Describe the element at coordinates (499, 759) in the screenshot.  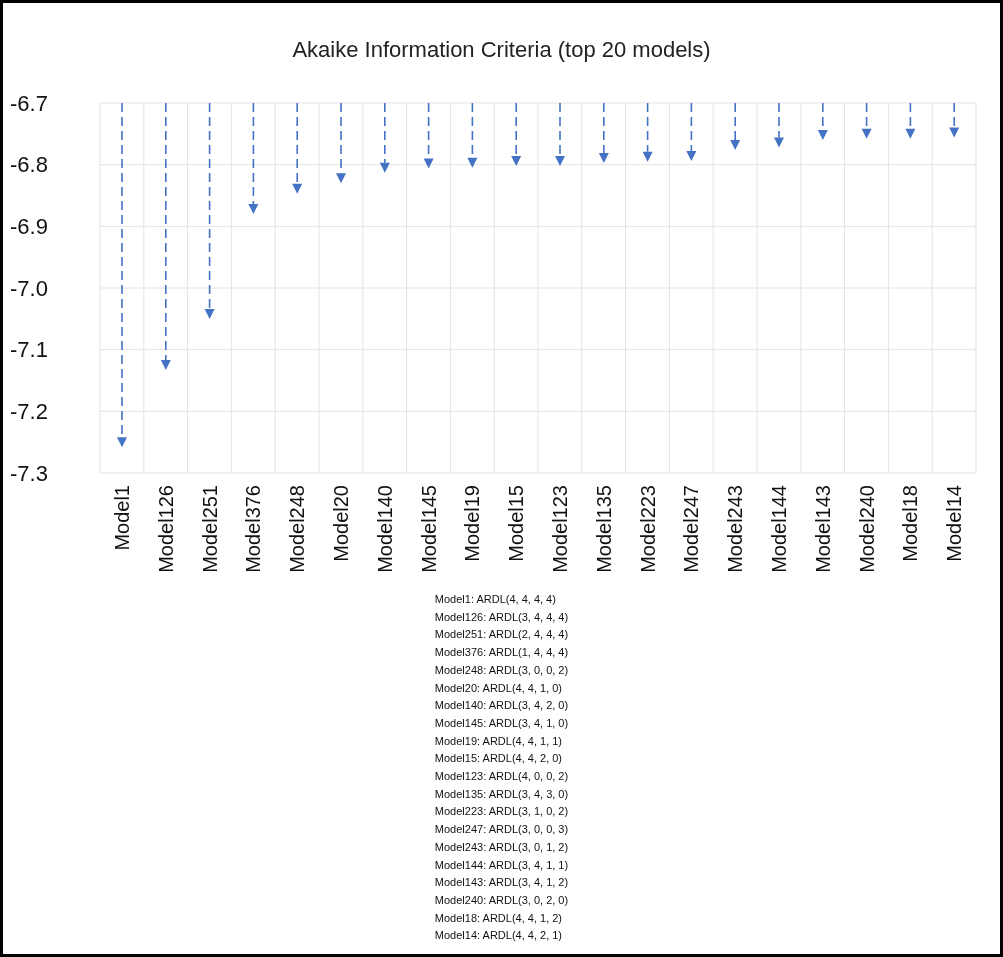
I see `text: Model15: ARDL(4, 4, 2, 0)` at that location.